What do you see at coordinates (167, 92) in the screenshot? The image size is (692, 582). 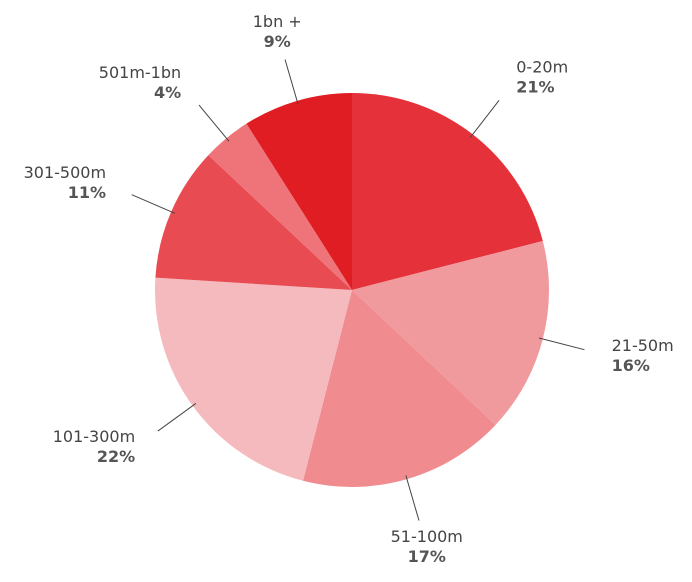 I see `slice-value-label: 4%` at bounding box center [167, 92].